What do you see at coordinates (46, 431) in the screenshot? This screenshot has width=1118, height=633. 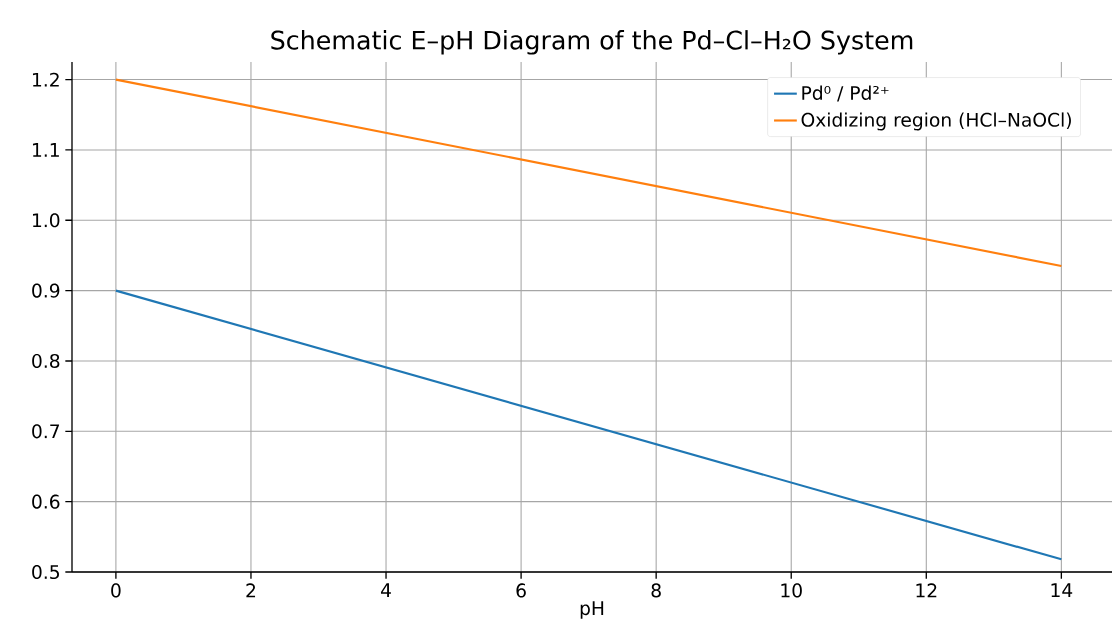 I see `y-tick-label: 0.7` at bounding box center [46, 431].